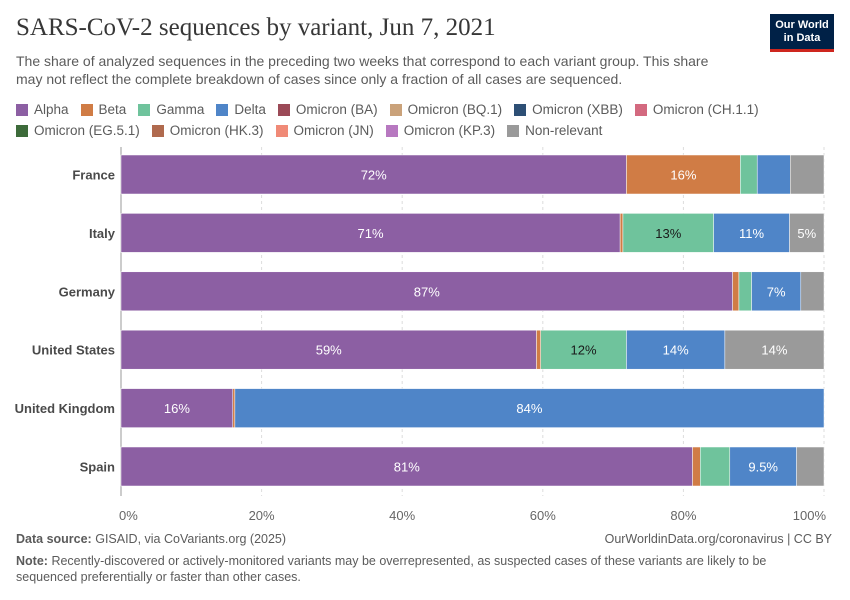 This screenshot has width=850, height=600. What do you see at coordinates (333, 130) in the screenshot?
I see `legend-label: Omicron (JN)` at bounding box center [333, 130].